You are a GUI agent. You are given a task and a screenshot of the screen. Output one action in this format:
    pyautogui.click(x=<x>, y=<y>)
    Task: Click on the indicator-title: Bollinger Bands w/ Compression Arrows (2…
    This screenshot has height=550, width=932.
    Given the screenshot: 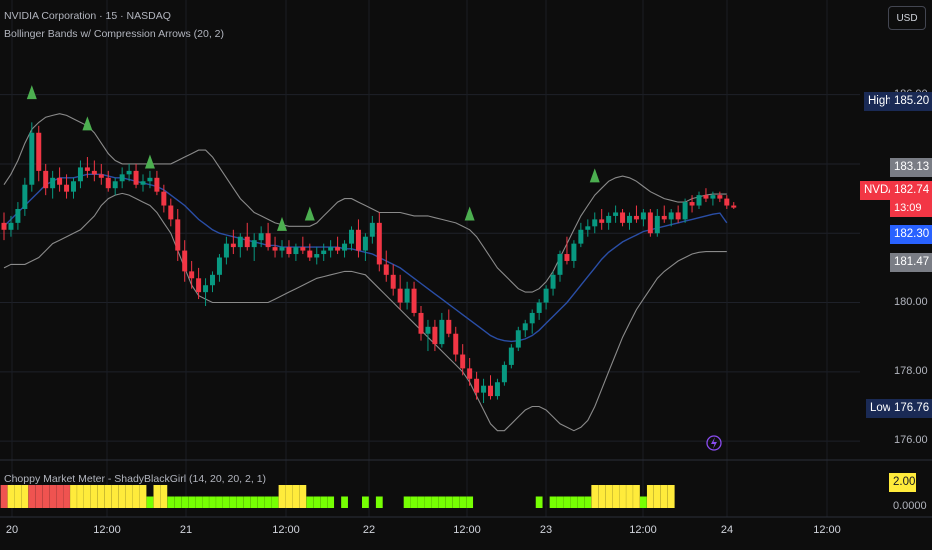 What is the action you would take?
    pyautogui.click(x=114, y=34)
    